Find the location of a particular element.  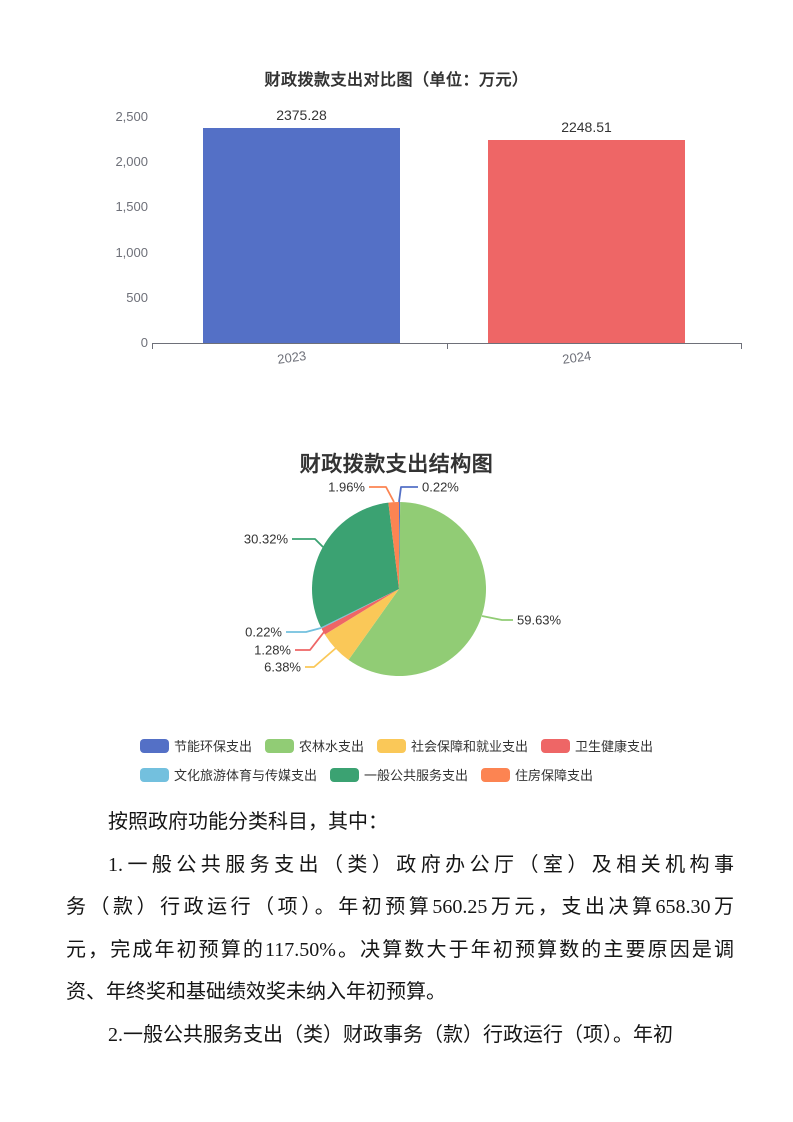

pie-chart-title: 财政拨款支出结构图 is located at coordinates (396, 464).